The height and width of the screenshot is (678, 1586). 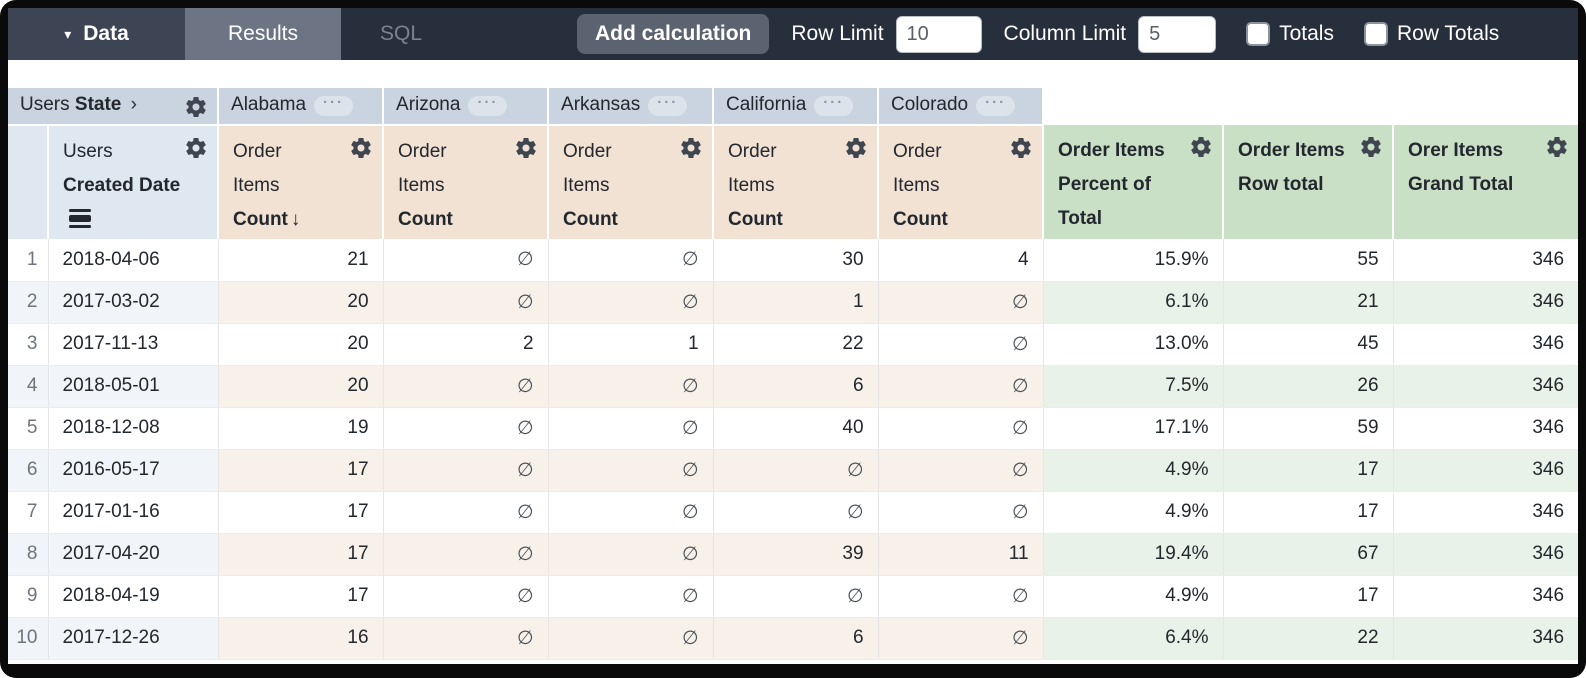 What do you see at coordinates (114, 107) in the screenshot?
I see `pivot-dimension-header: Users State ›` at bounding box center [114, 107].